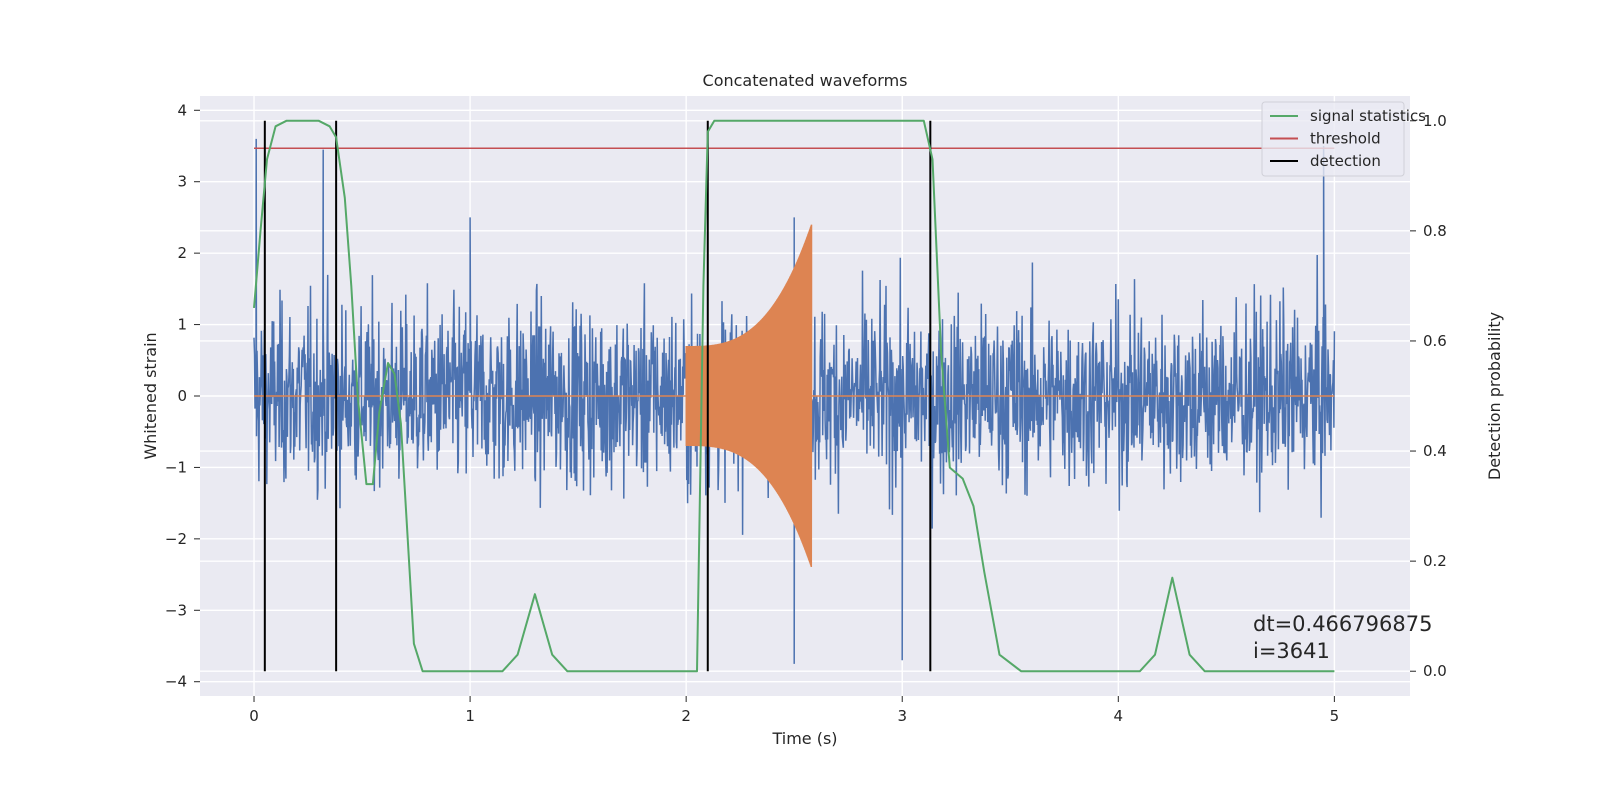  Describe the element at coordinates (182, 325) in the screenshot. I see `y-tick-label: 1` at that location.